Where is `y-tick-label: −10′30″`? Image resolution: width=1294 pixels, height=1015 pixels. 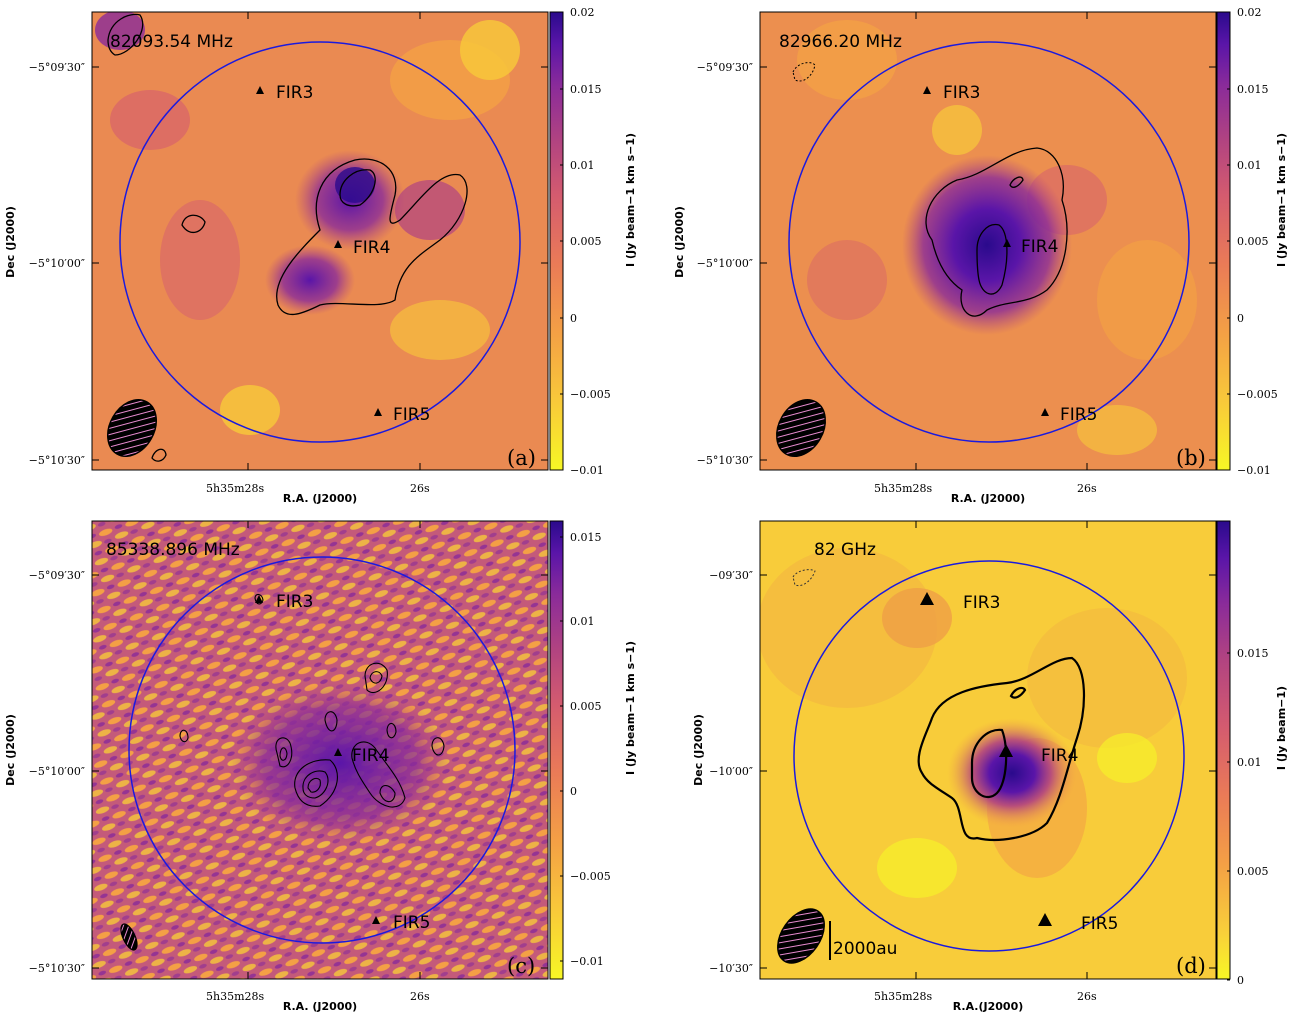 y-tick-label: −10′30″ is located at coordinates (731, 968).